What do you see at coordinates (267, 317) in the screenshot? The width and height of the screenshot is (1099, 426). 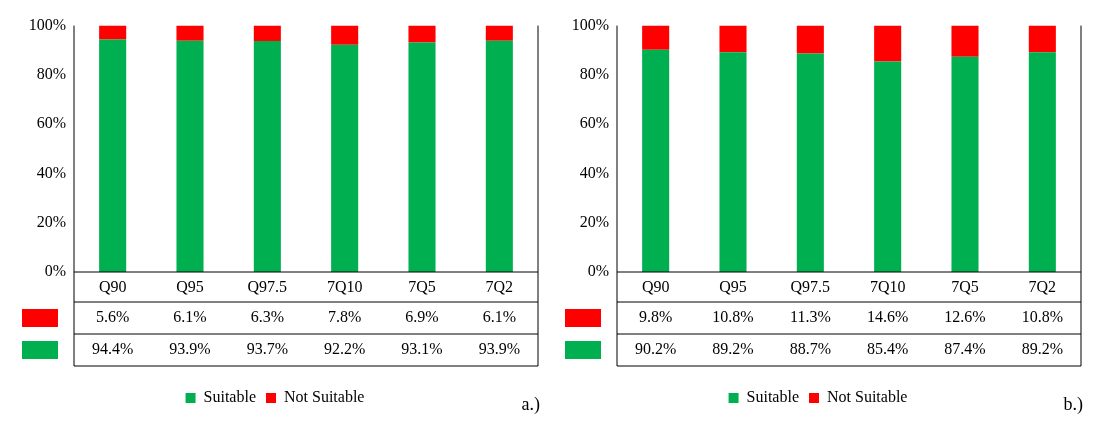 I see `data-label: 6.3%` at bounding box center [267, 317].